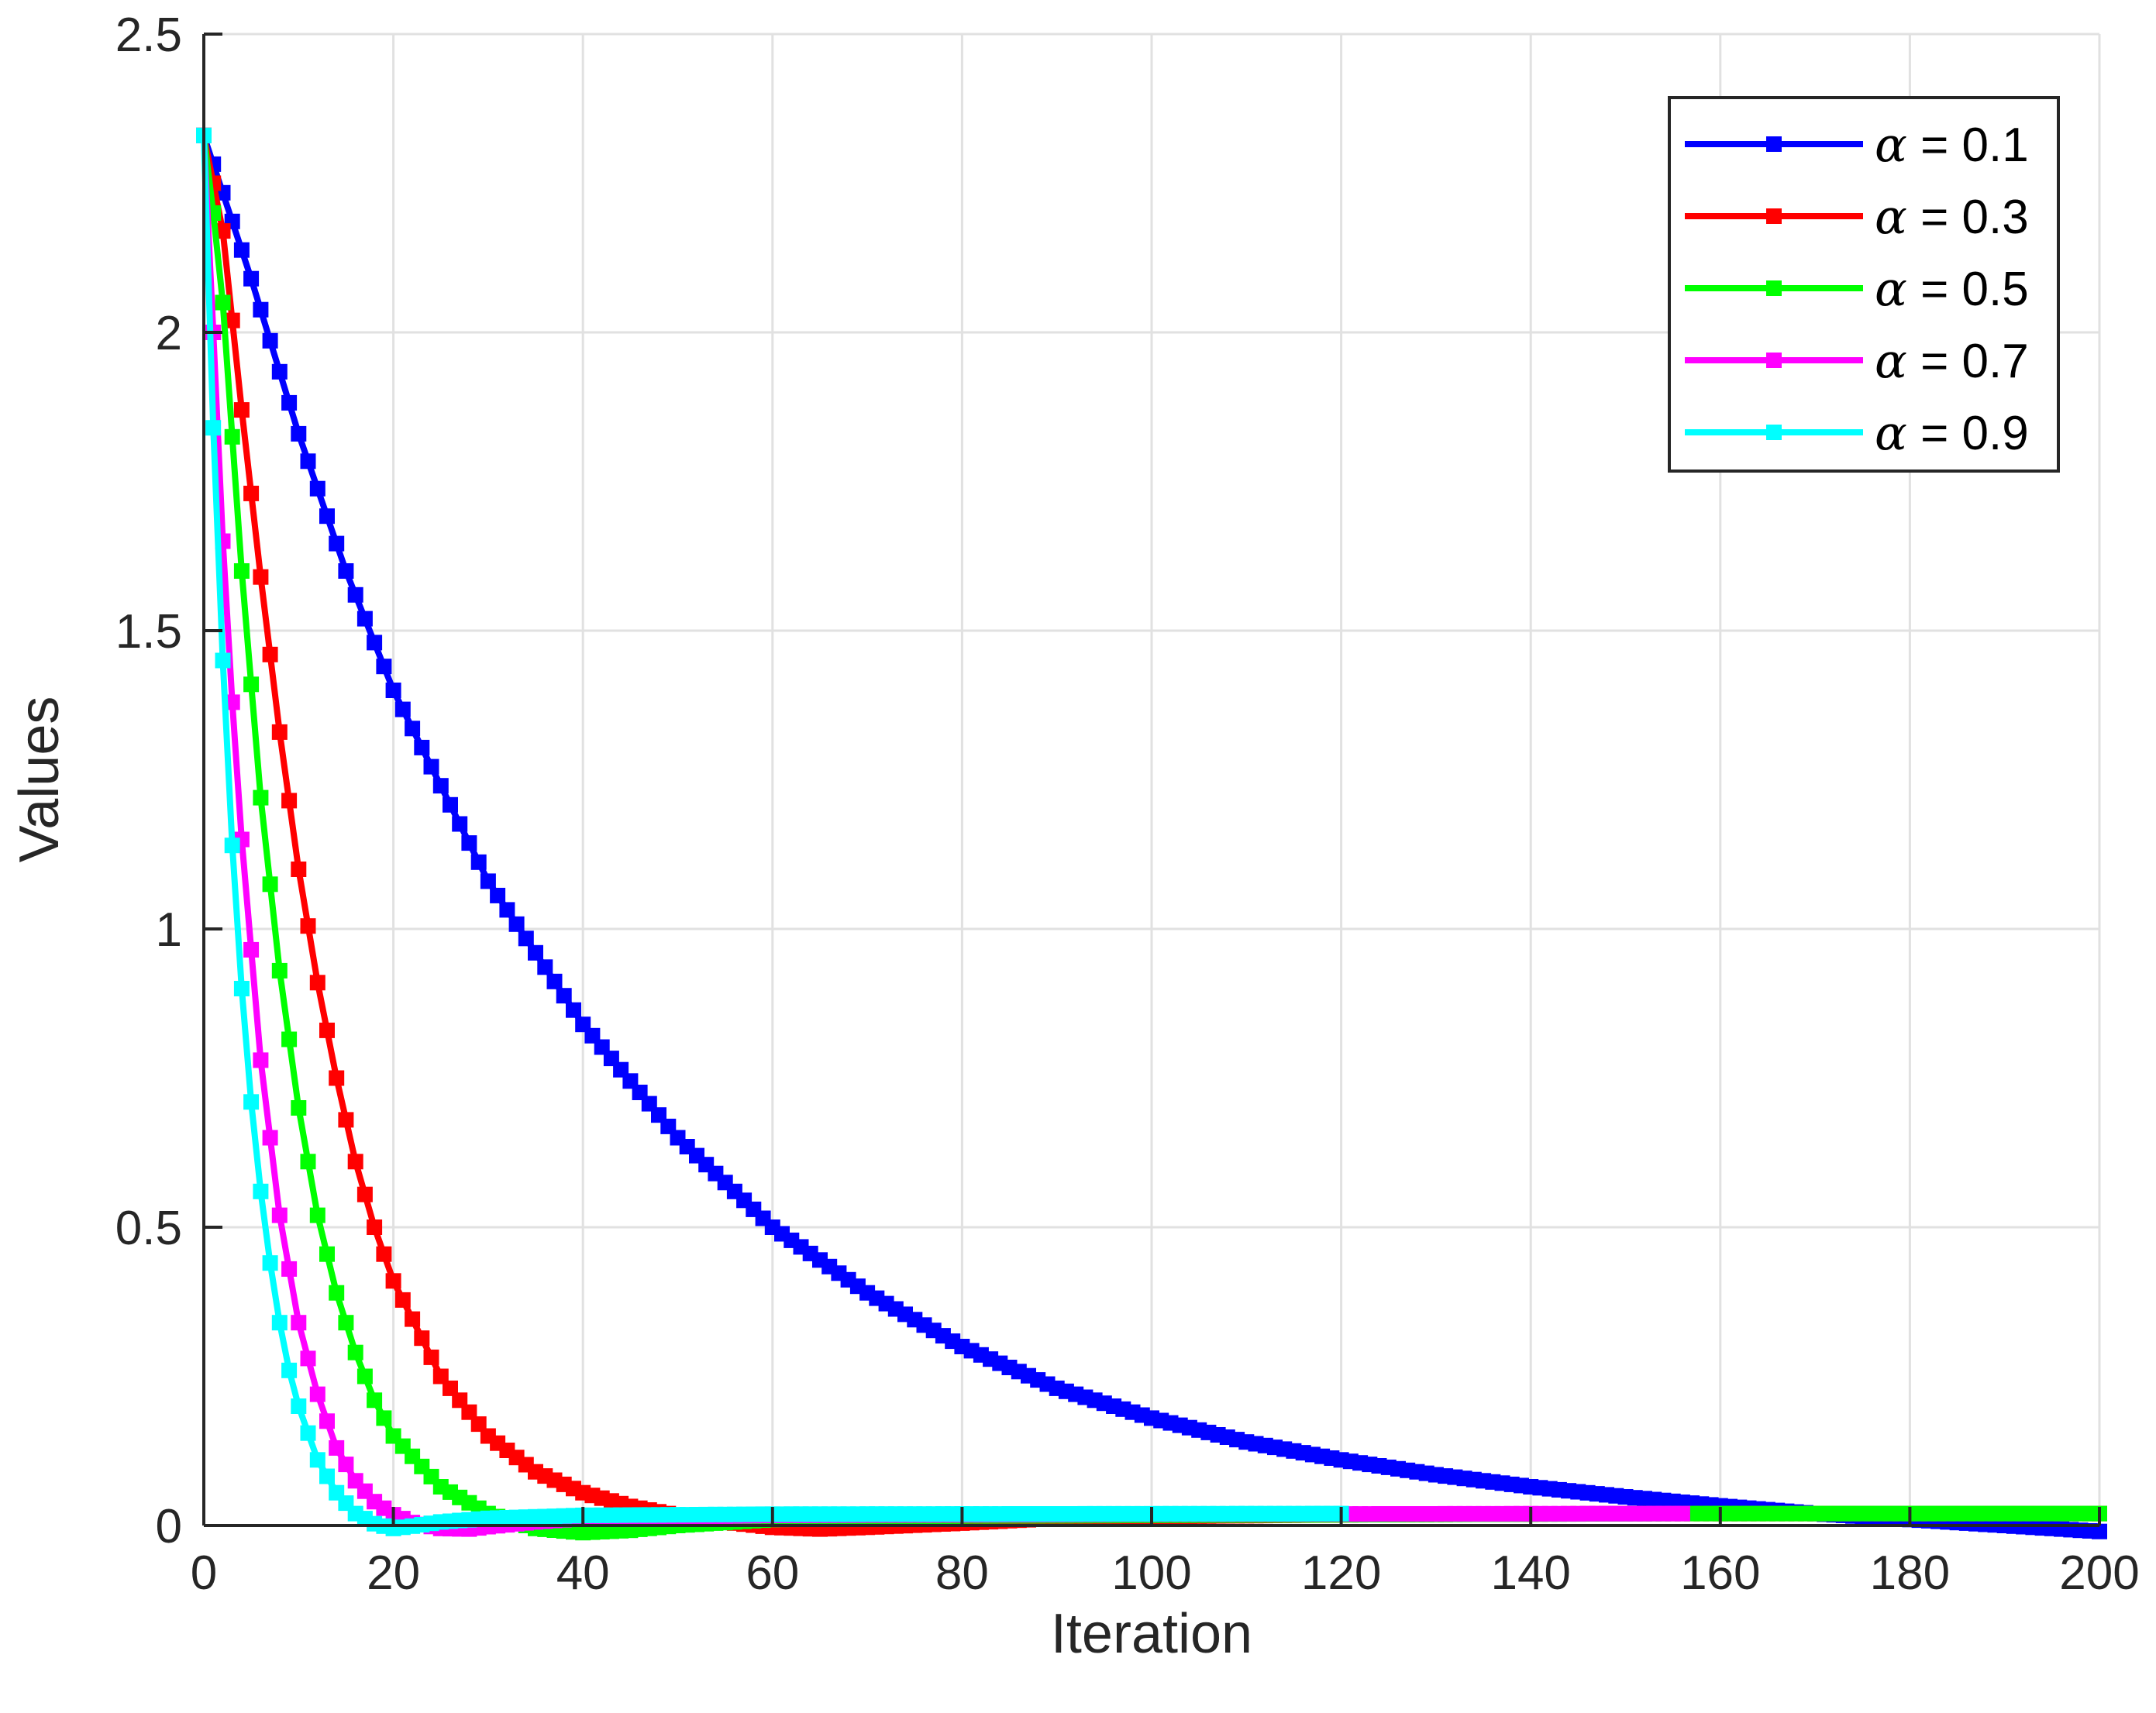 The height and width of the screenshot is (1713, 2156). What do you see at coordinates (40, 780) in the screenshot?
I see `y-axis-title: Values` at bounding box center [40, 780].